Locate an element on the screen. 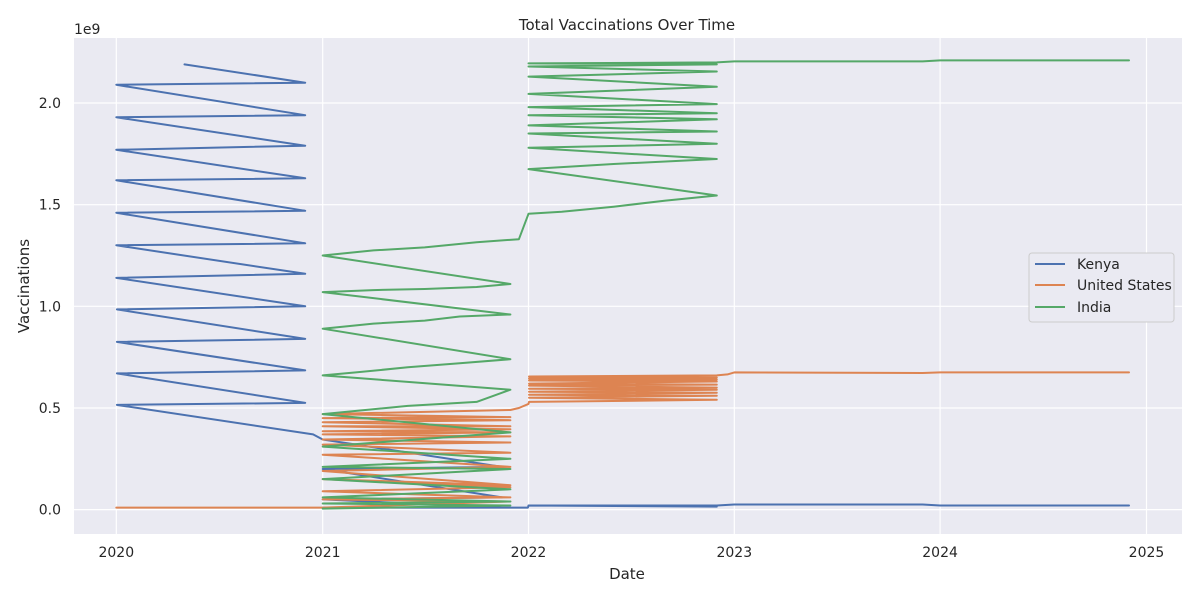 The width and height of the screenshot is (1200, 600). chart-title: Total Vaccinations Over Time is located at coordinates (626, 25).